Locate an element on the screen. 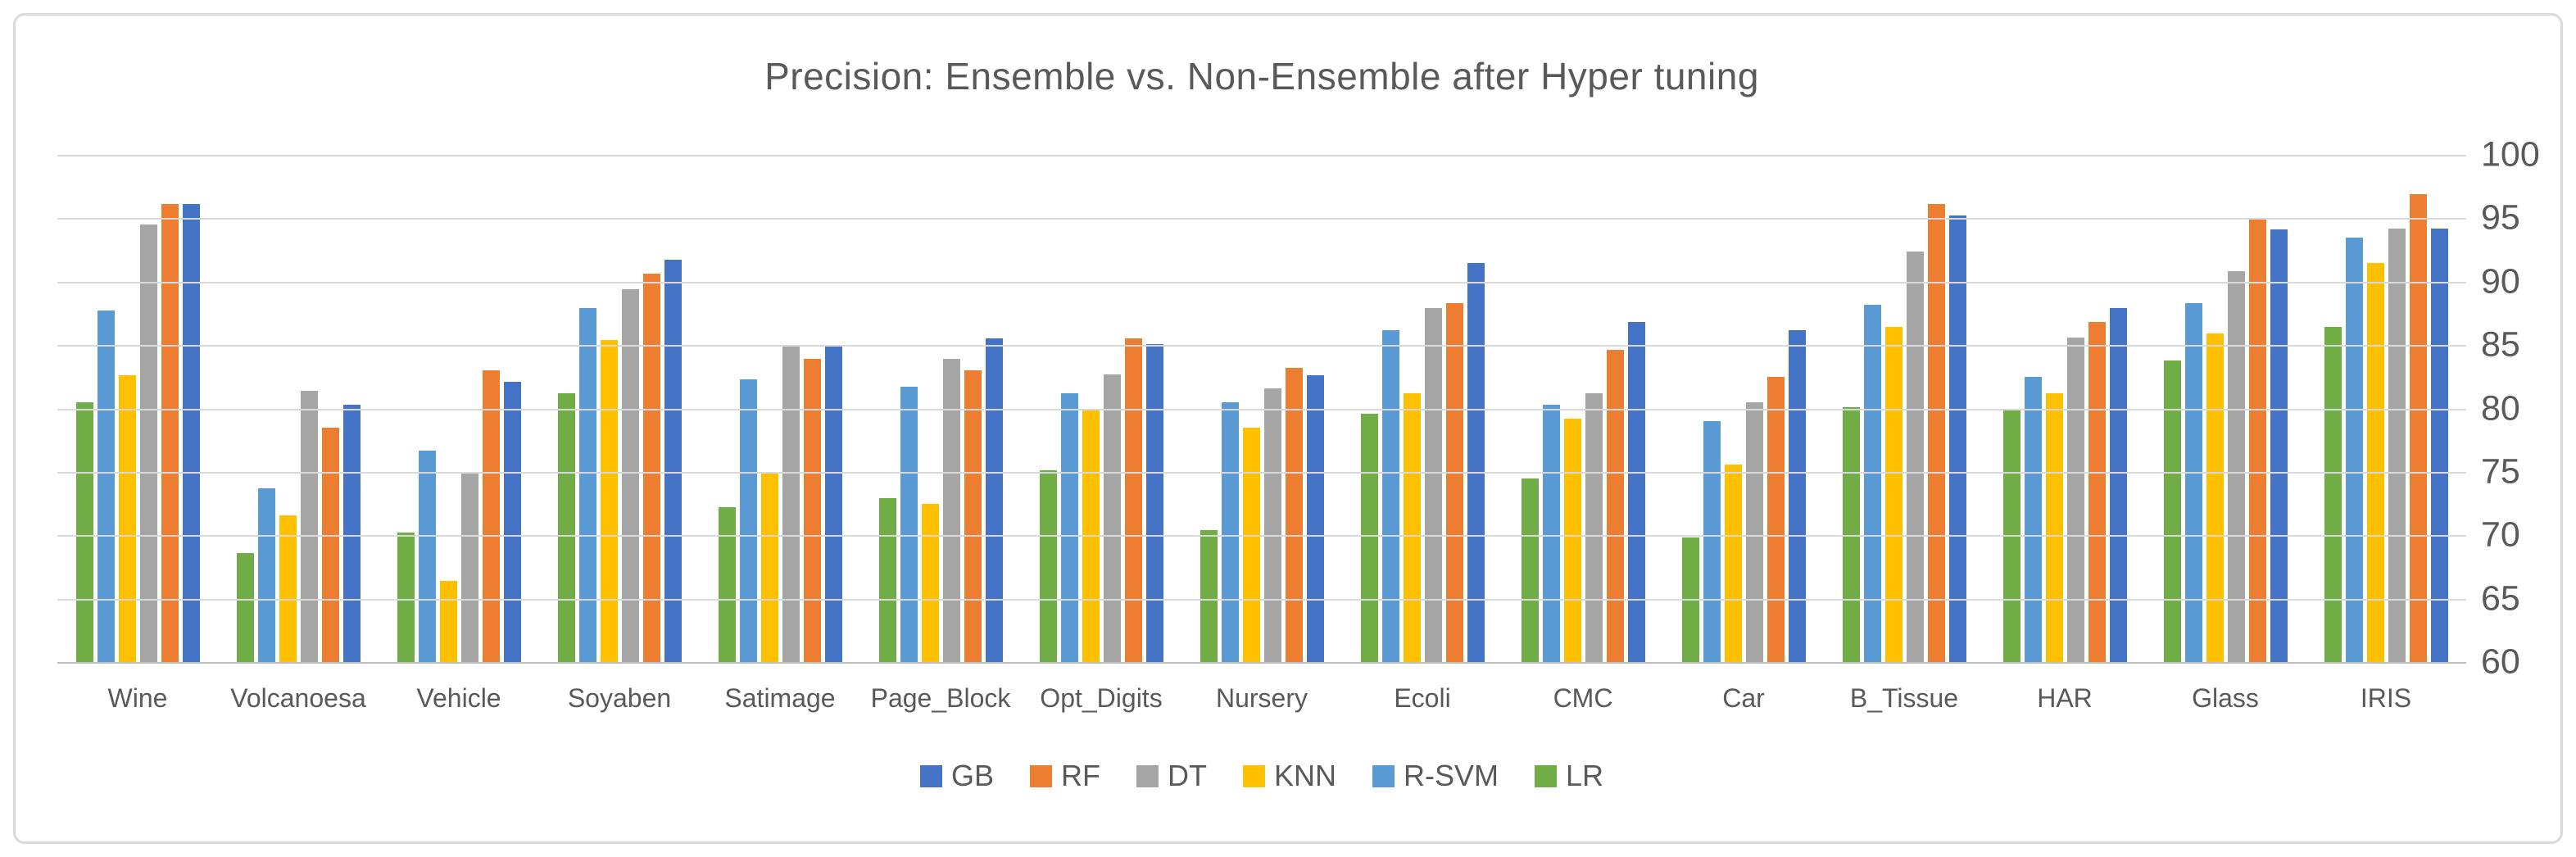 Image resolution: width=2576 pixels, height=857 pixels. bar-knn-iris is located at coordinates (2375, 462).